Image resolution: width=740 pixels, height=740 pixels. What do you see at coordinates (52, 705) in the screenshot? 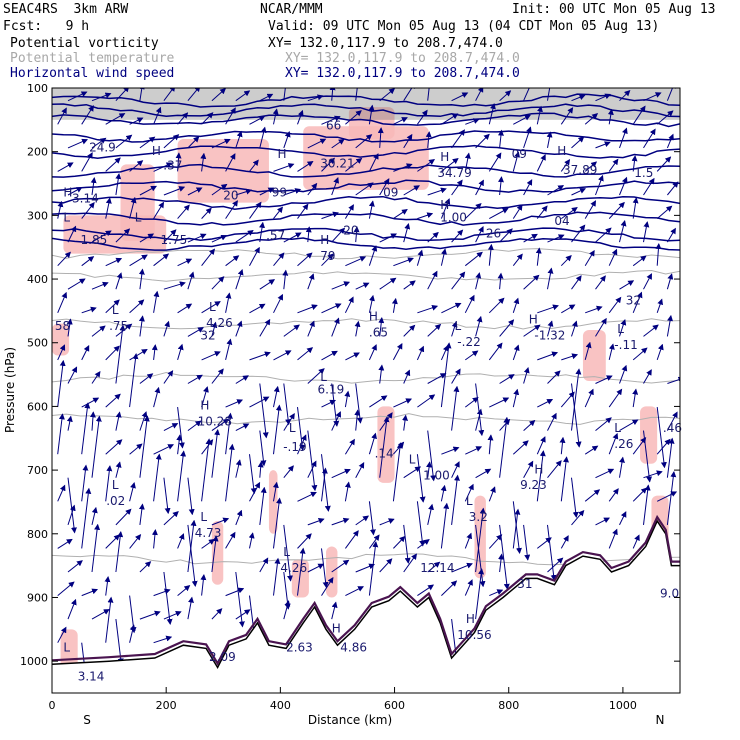
I see `x-tick-label: 0` at bounding box center [52, 705].